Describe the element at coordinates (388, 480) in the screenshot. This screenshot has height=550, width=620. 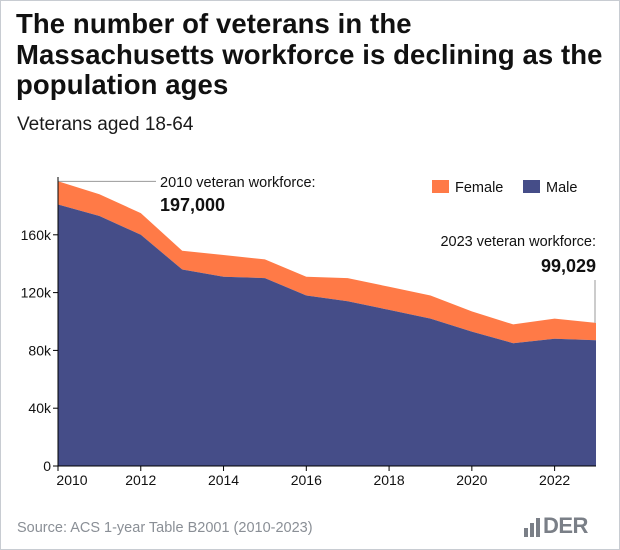
I see `x-tick-label: 2018` at that location.